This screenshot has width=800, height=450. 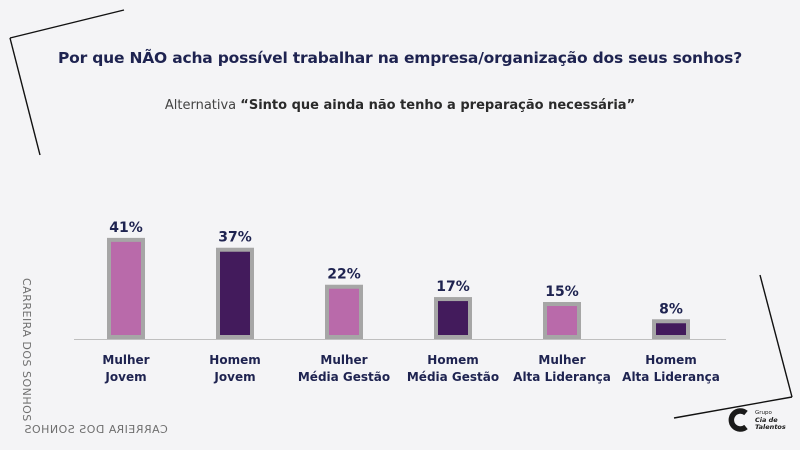 I want to click on data-label: 37%, so click(x=235, y=238).